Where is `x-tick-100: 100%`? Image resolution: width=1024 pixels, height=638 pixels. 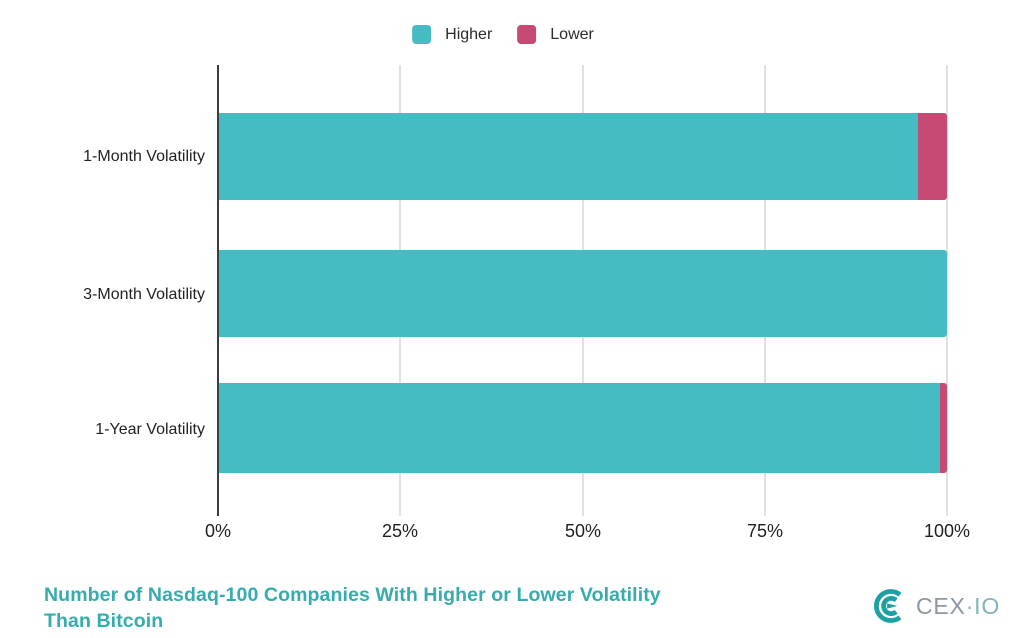
x-tick-100: 100% is located at coordinates (947, 531).